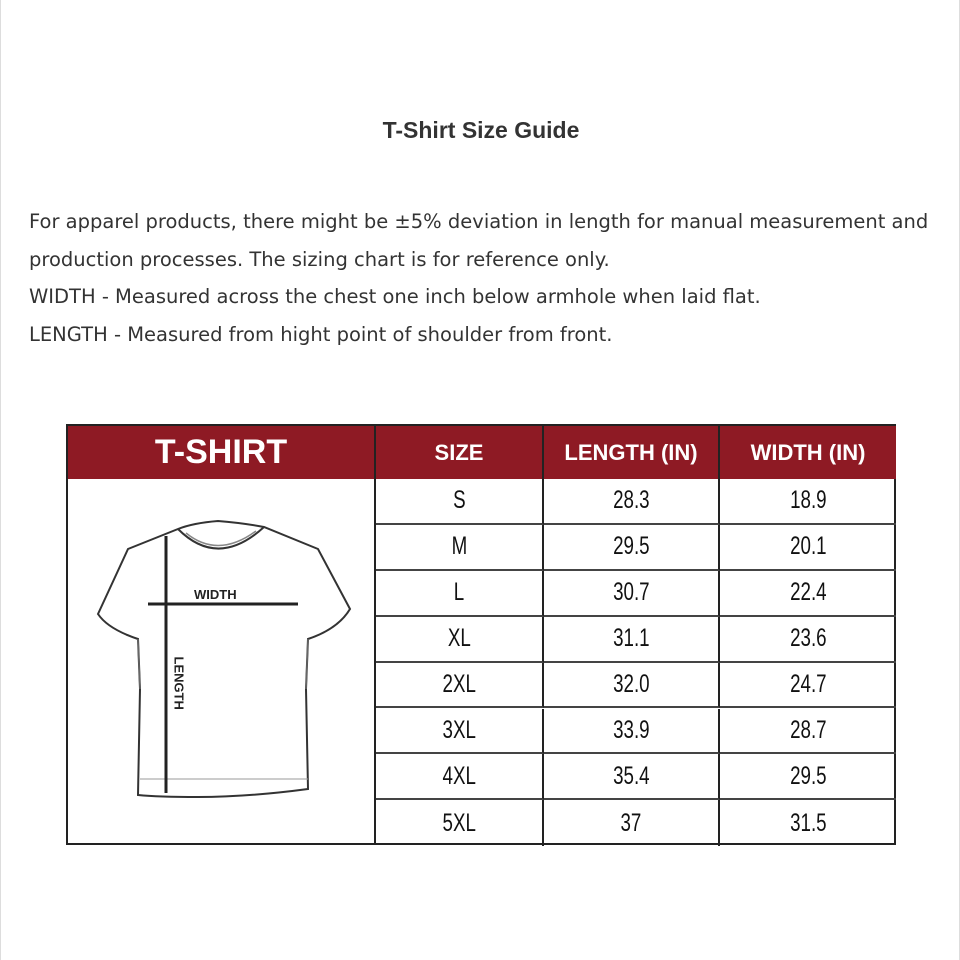 The width and height of the screenshot is (960, 960). I want to click on size-value: 4XL, so click(459, 775).